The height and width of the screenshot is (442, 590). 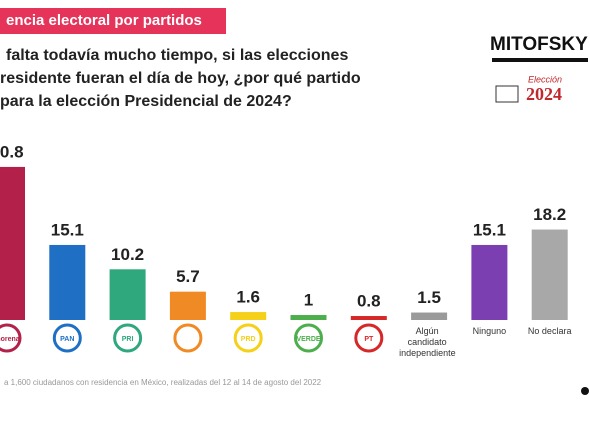 I want to click on category-label: PT, so click(x=369, y=339).